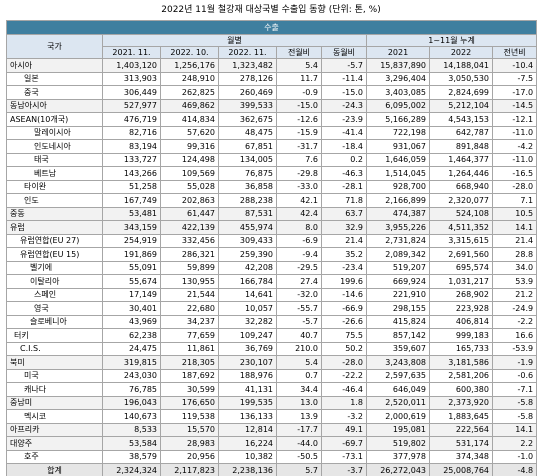 This screenshot has height=476, width=542. I want to click on value-cell: 21.4, so click(514, 240).